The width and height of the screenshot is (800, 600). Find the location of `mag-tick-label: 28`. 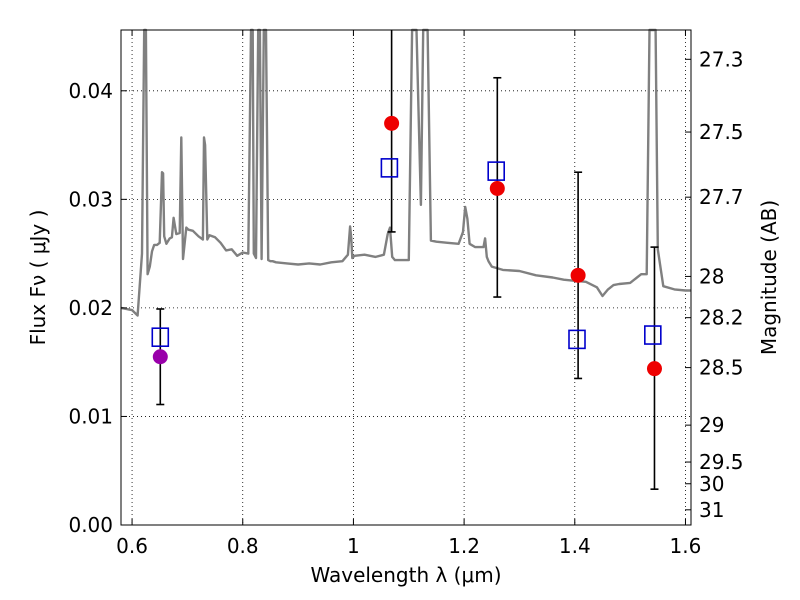

mag-tick-label: 28 is located at coordinates (711, 276).